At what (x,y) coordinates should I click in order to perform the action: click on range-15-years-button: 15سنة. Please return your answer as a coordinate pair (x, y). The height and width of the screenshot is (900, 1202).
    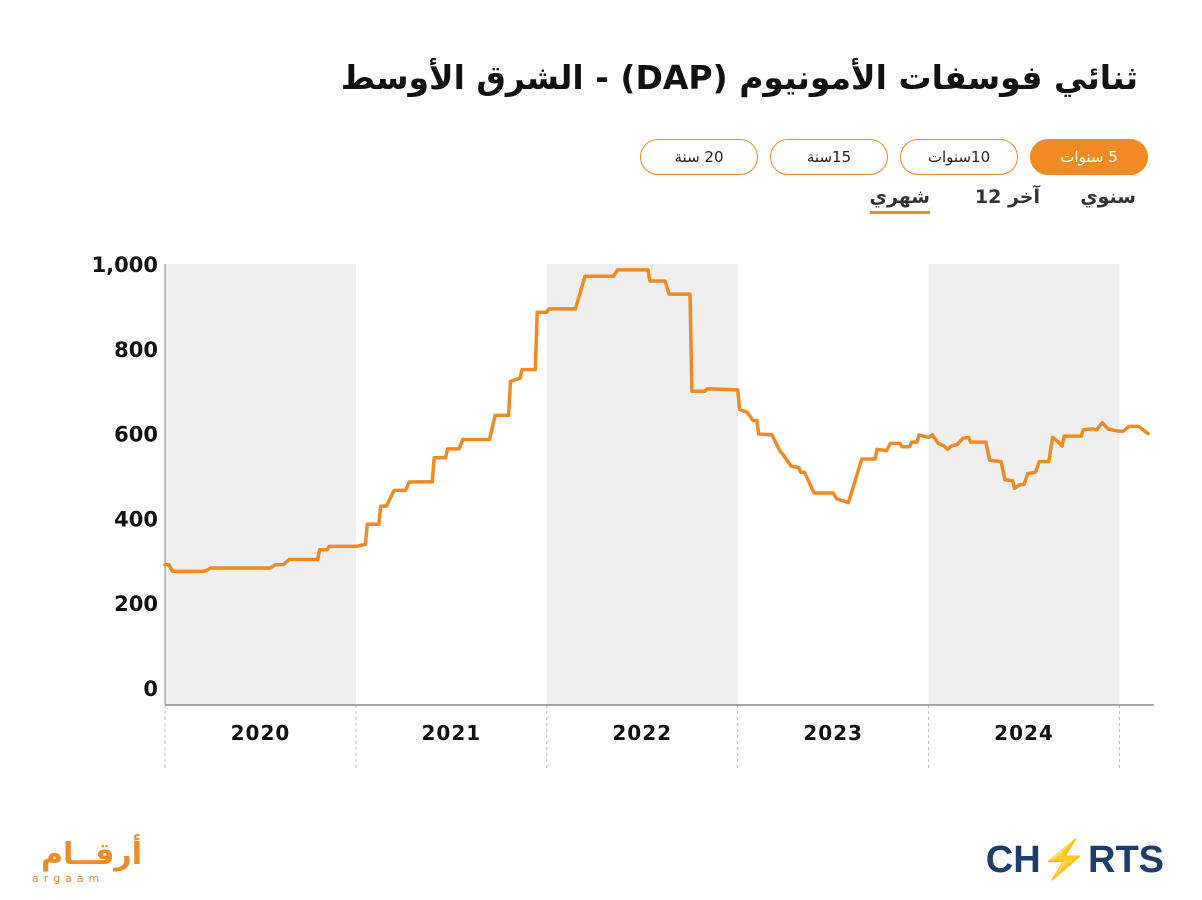
    Looking at the image, I should click on (829, 157).